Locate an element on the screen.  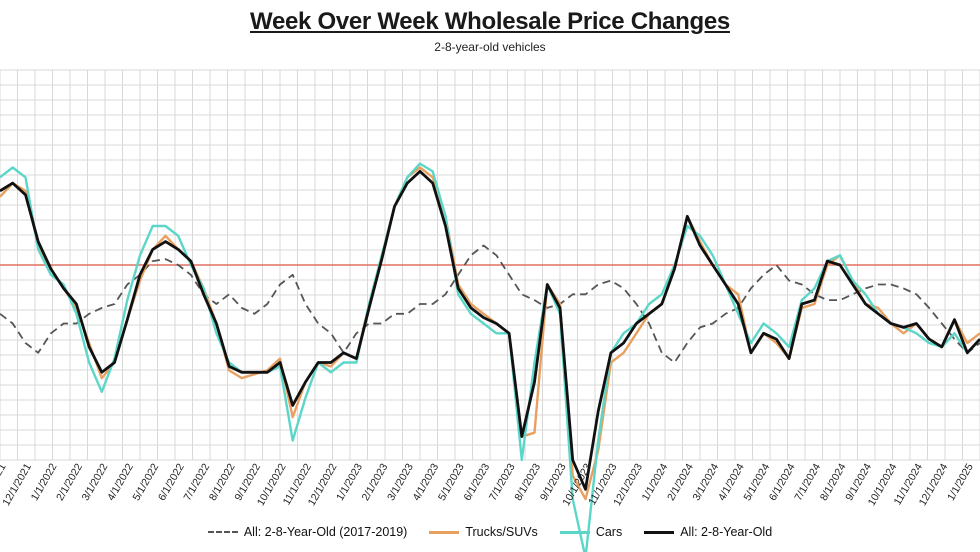
legend-item: Trucks/SUVs is located at coordinates (483, 532).